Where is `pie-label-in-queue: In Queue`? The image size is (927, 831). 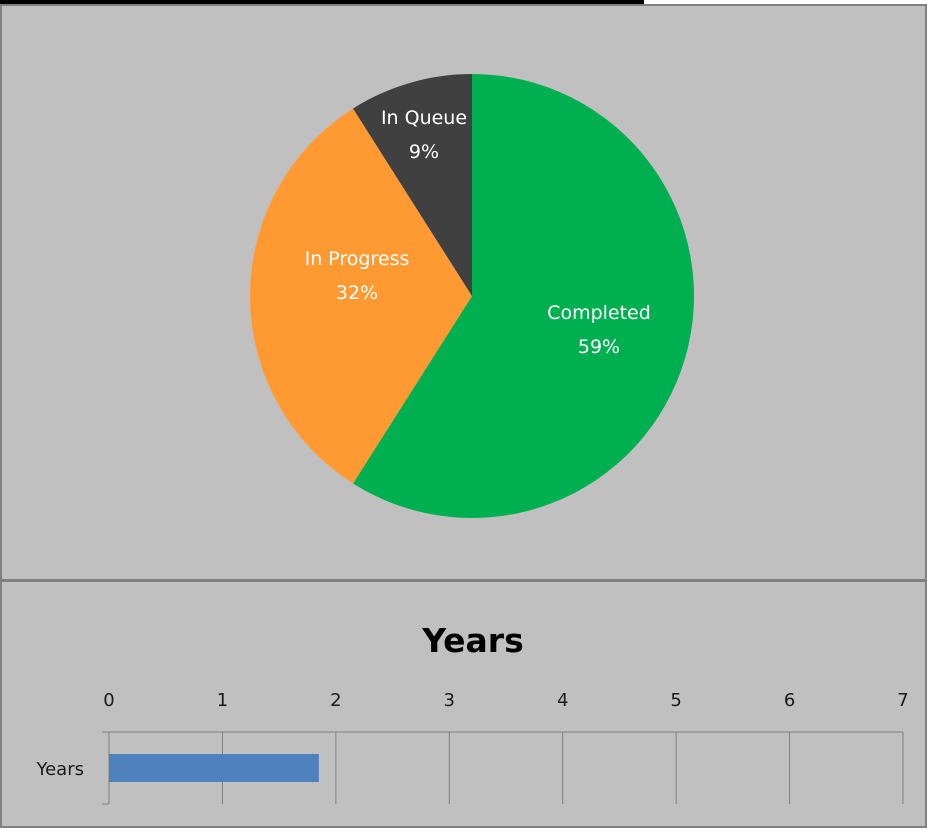 pie-label-in-queue: In Queue is located at coordinates (424, 118).